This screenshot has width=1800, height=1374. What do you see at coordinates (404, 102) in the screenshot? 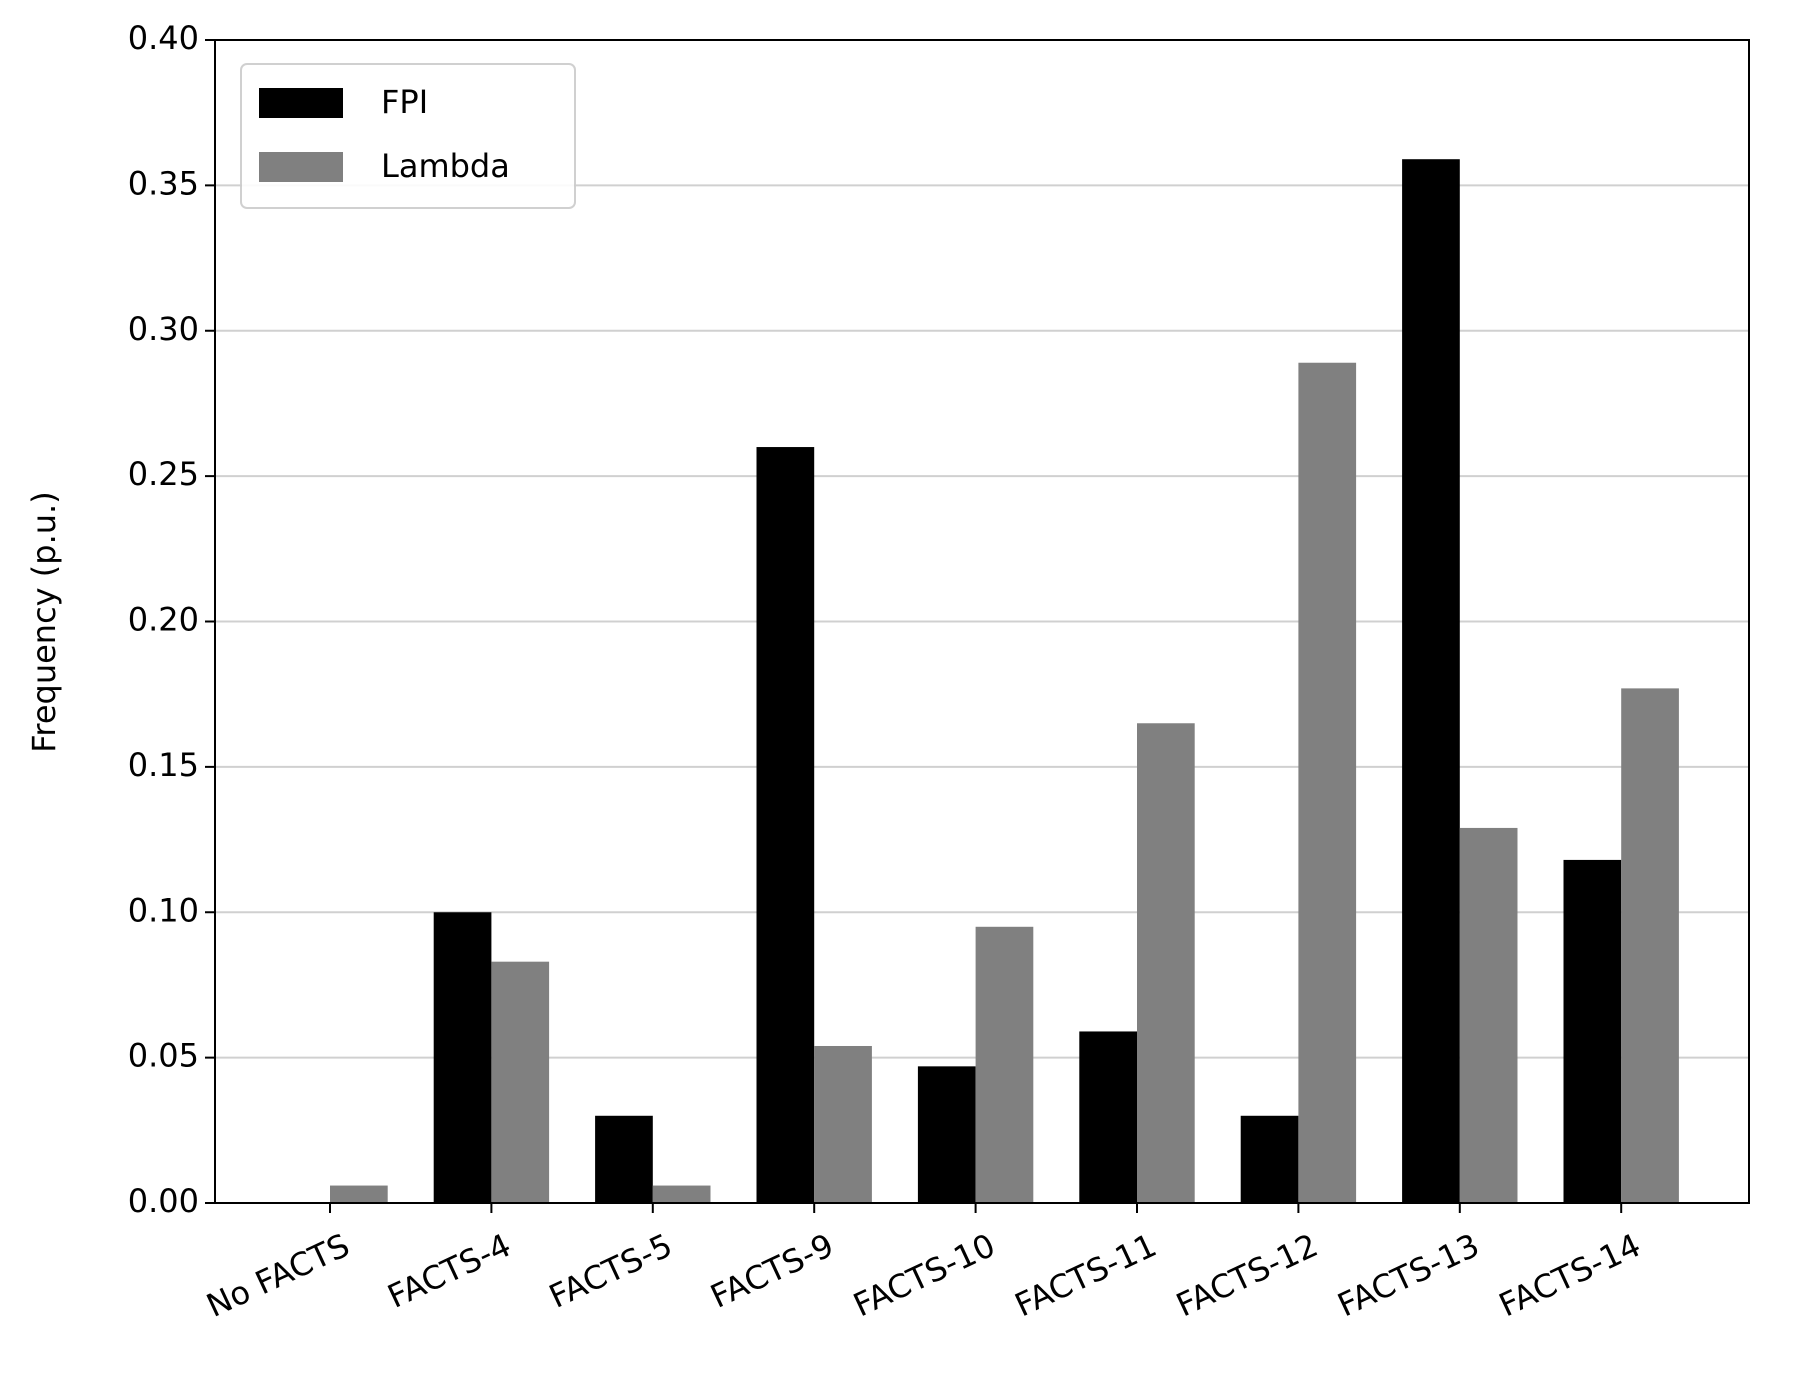
I see `legend-label: FPI` at bounding box center [404, 102].